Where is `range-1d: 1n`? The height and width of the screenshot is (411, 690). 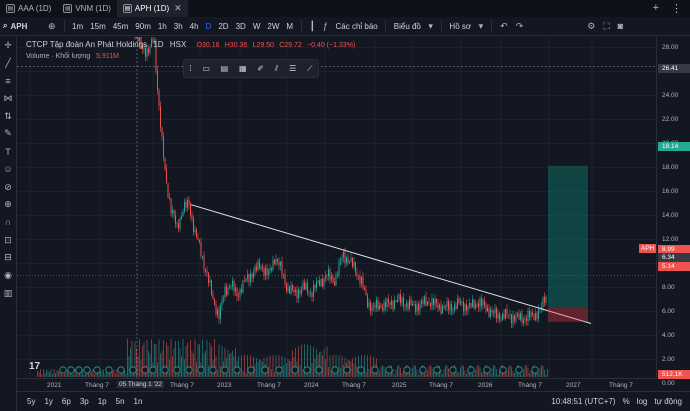 range-1d: 1n is located at coordinates (138, 401).